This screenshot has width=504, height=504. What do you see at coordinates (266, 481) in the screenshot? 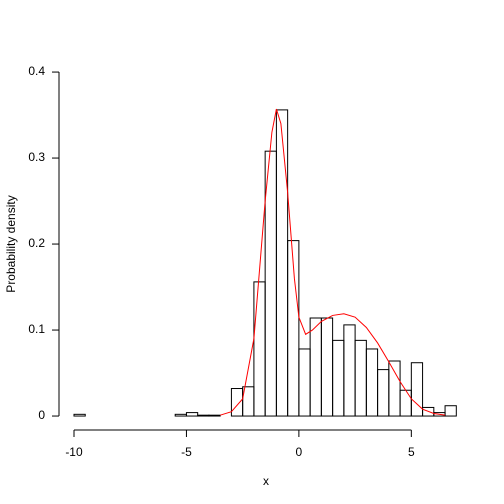
I see `x-axis-label: x` at bounding box center [266, 481].